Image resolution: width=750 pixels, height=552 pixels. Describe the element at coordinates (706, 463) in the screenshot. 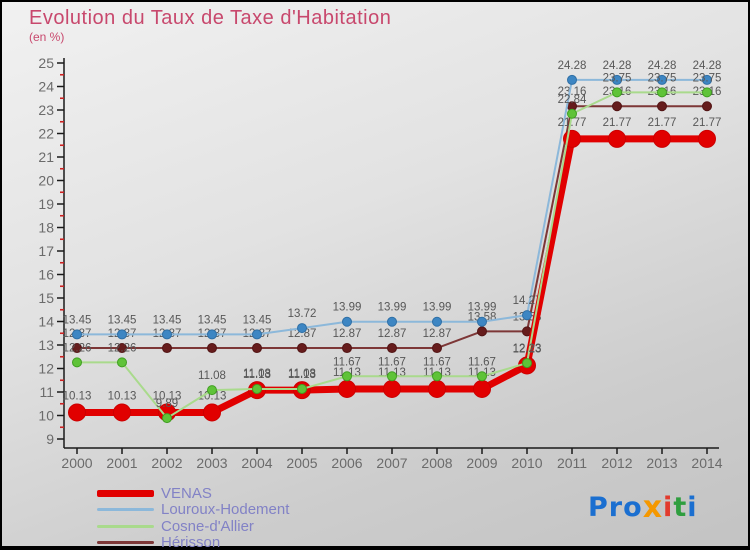

I see `x-tick-label: 2014` at that location.